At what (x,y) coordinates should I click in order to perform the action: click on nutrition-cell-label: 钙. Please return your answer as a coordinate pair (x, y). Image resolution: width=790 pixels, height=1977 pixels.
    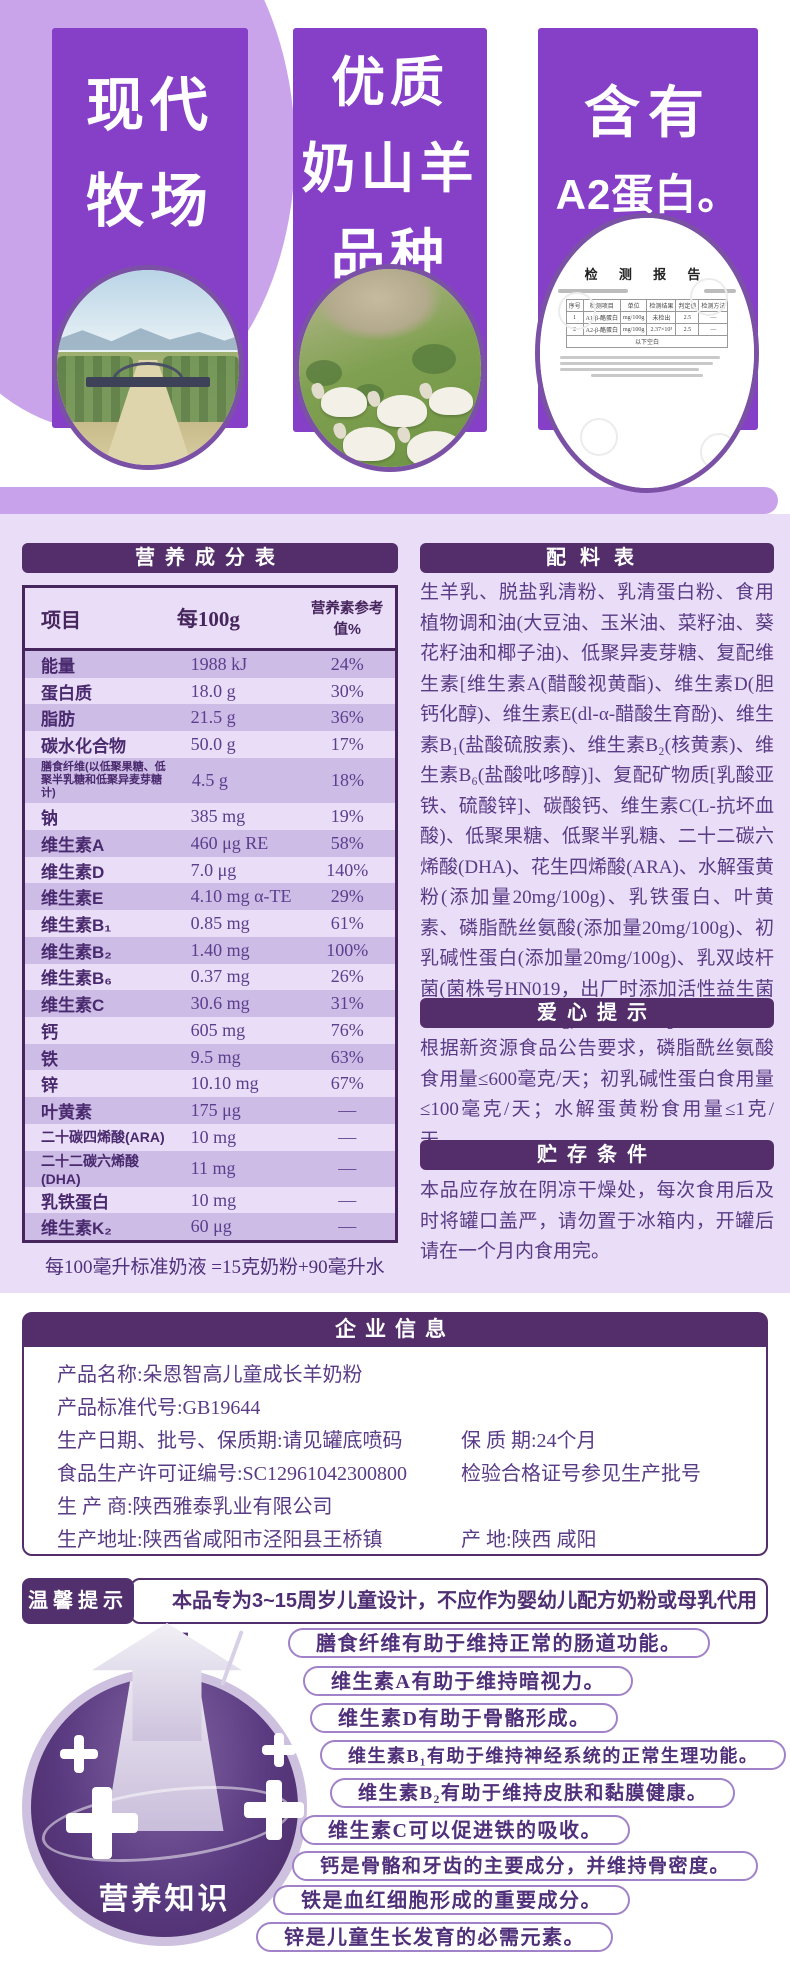
    Looking at the image, I should click on (49, 1032).